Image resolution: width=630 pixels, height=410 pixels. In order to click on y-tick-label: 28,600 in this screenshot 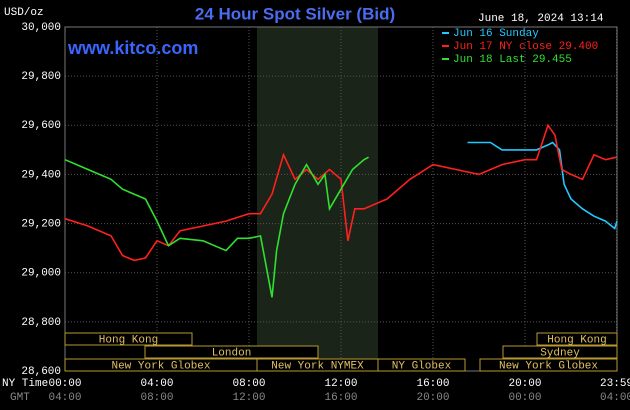, I will do `click(41, 372)`.